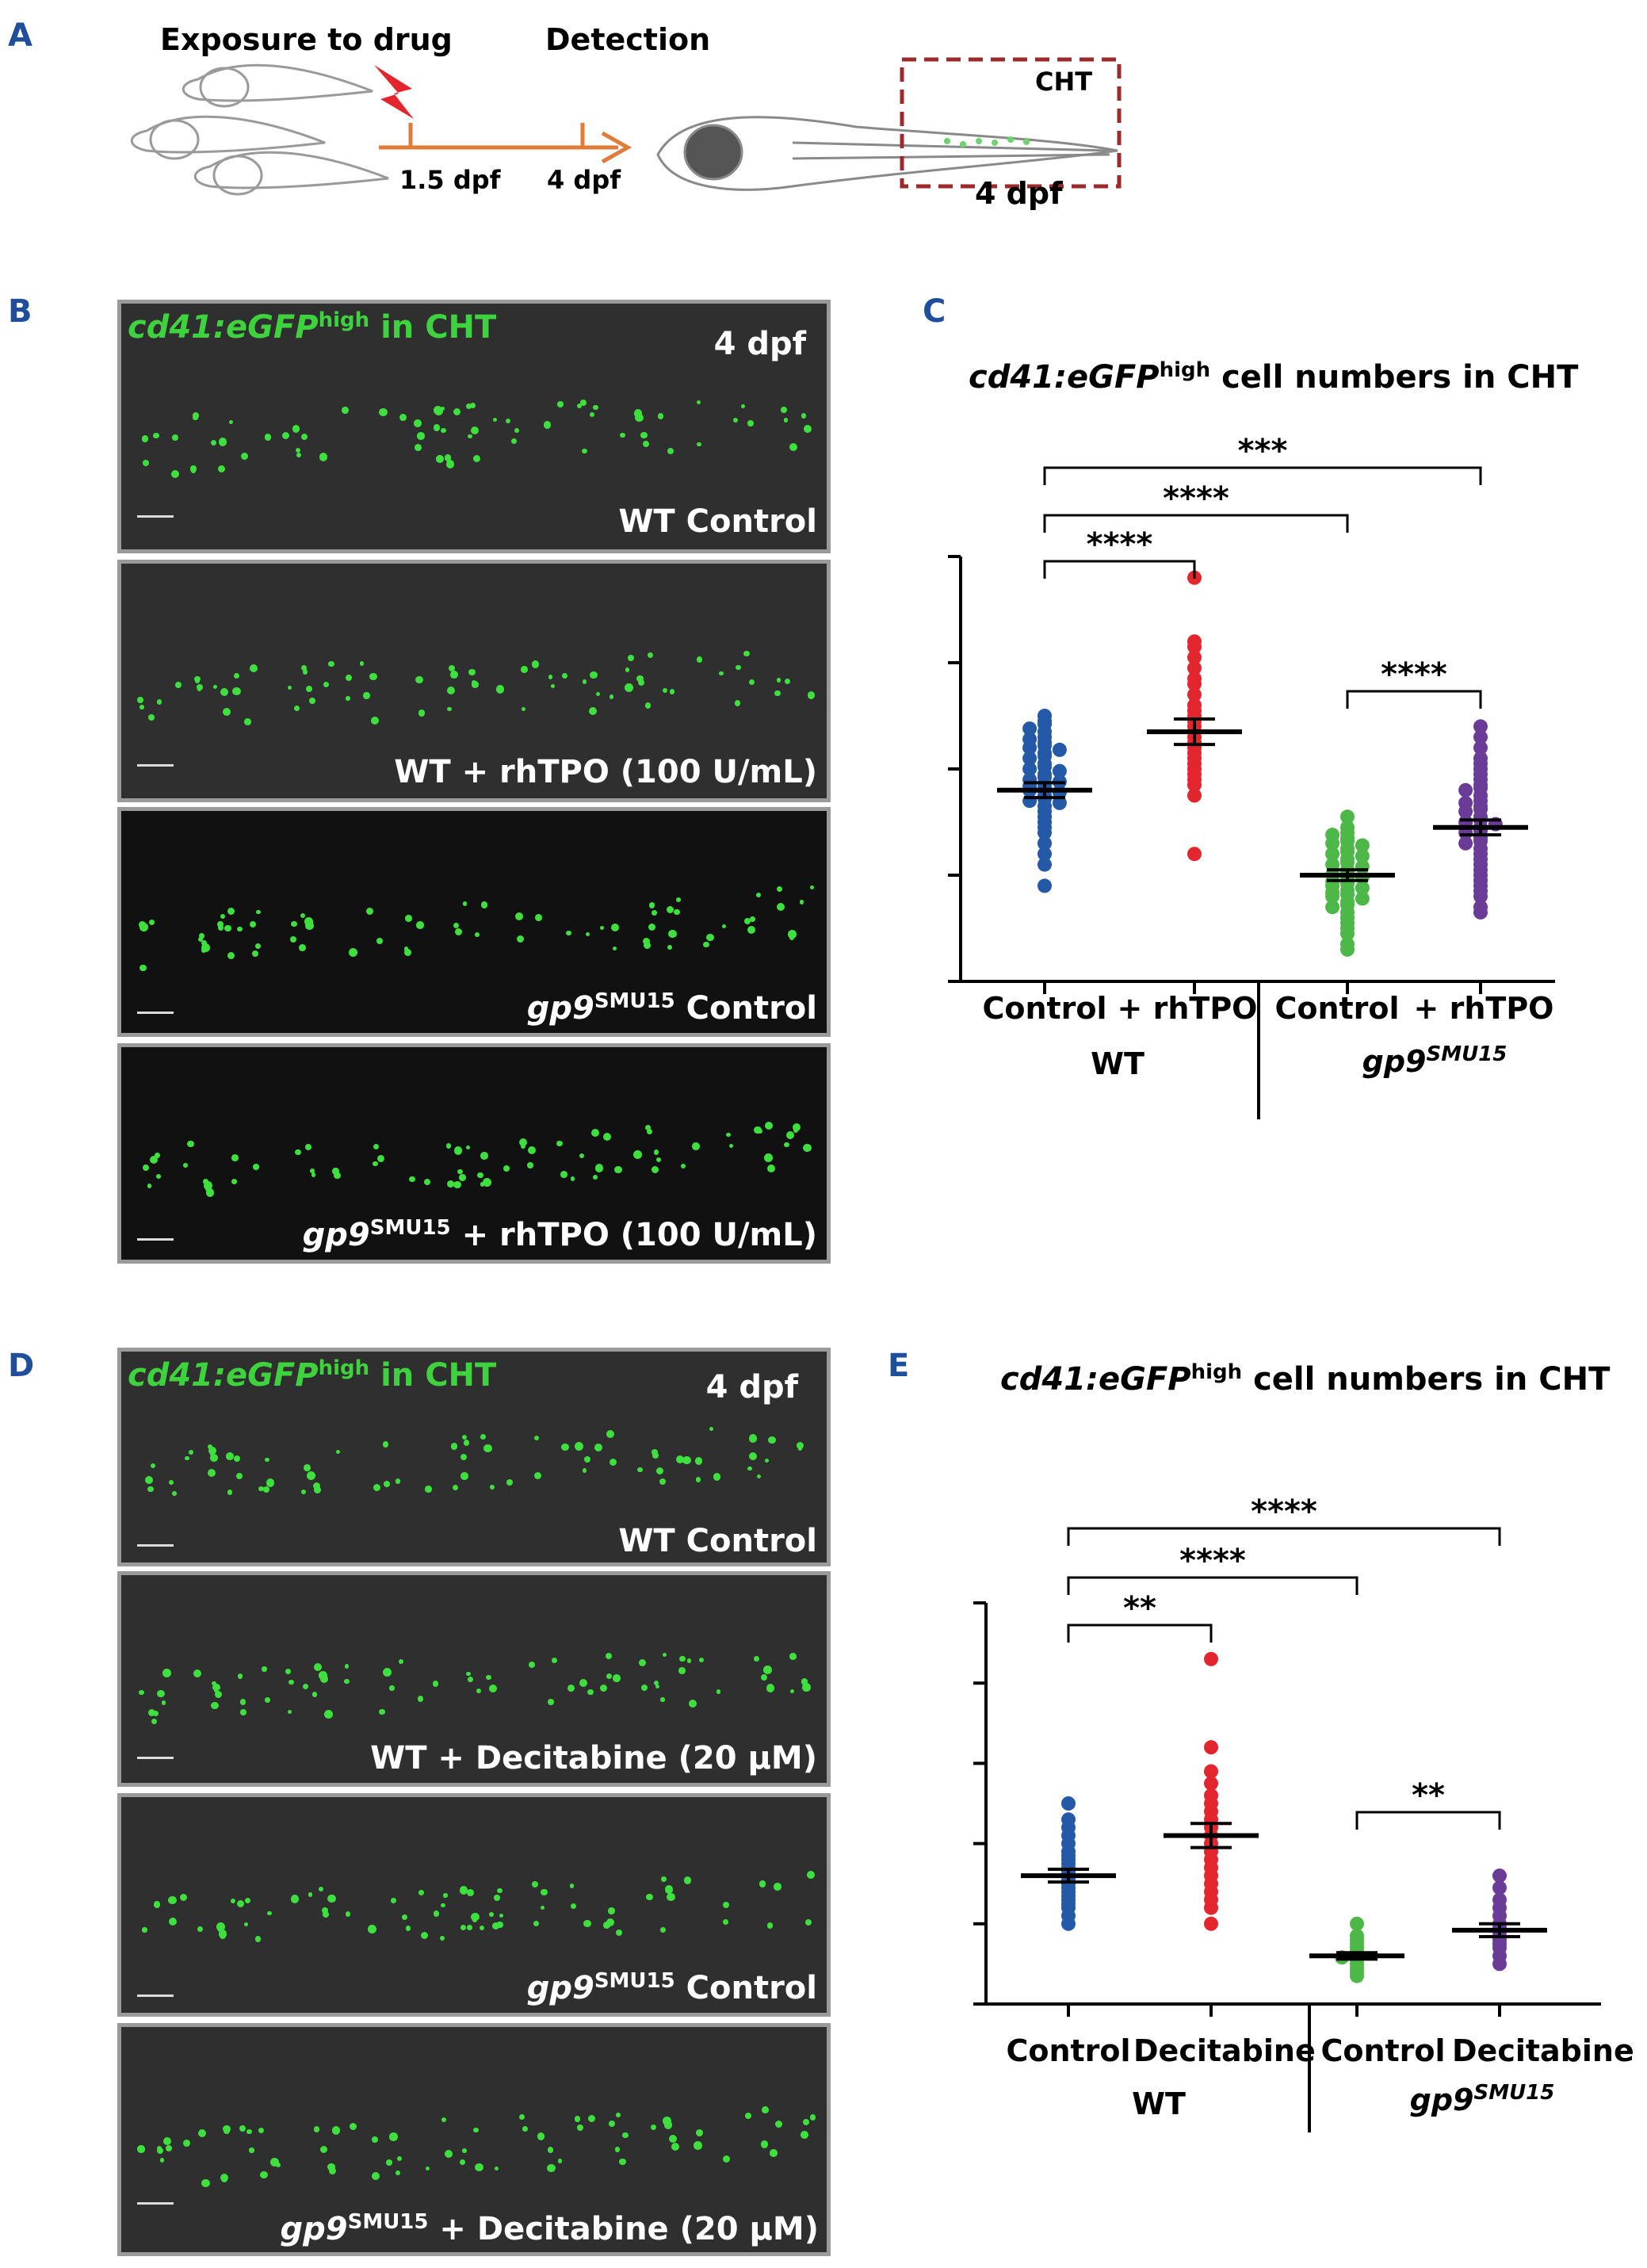 The image size is (1647, 2268). Describe the element at coordinates (1120, 544) in the screenshot. I see `significance-label: ****` at that location.